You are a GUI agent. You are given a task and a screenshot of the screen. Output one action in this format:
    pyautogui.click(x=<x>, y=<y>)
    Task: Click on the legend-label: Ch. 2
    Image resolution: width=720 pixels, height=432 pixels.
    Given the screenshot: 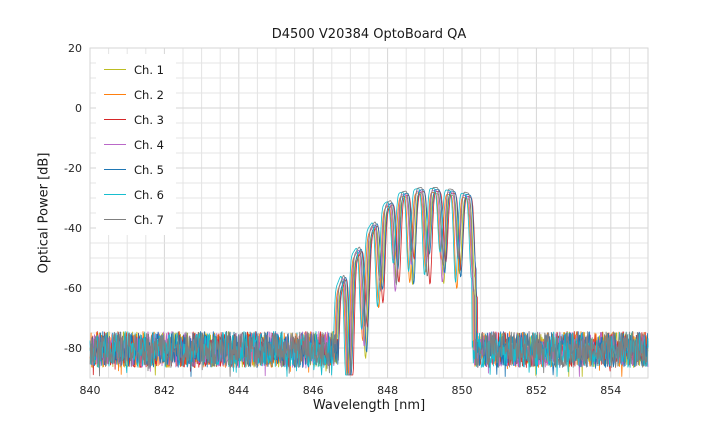 What is the action you would take?
    pyautogui.click(x=149, y=94)
    